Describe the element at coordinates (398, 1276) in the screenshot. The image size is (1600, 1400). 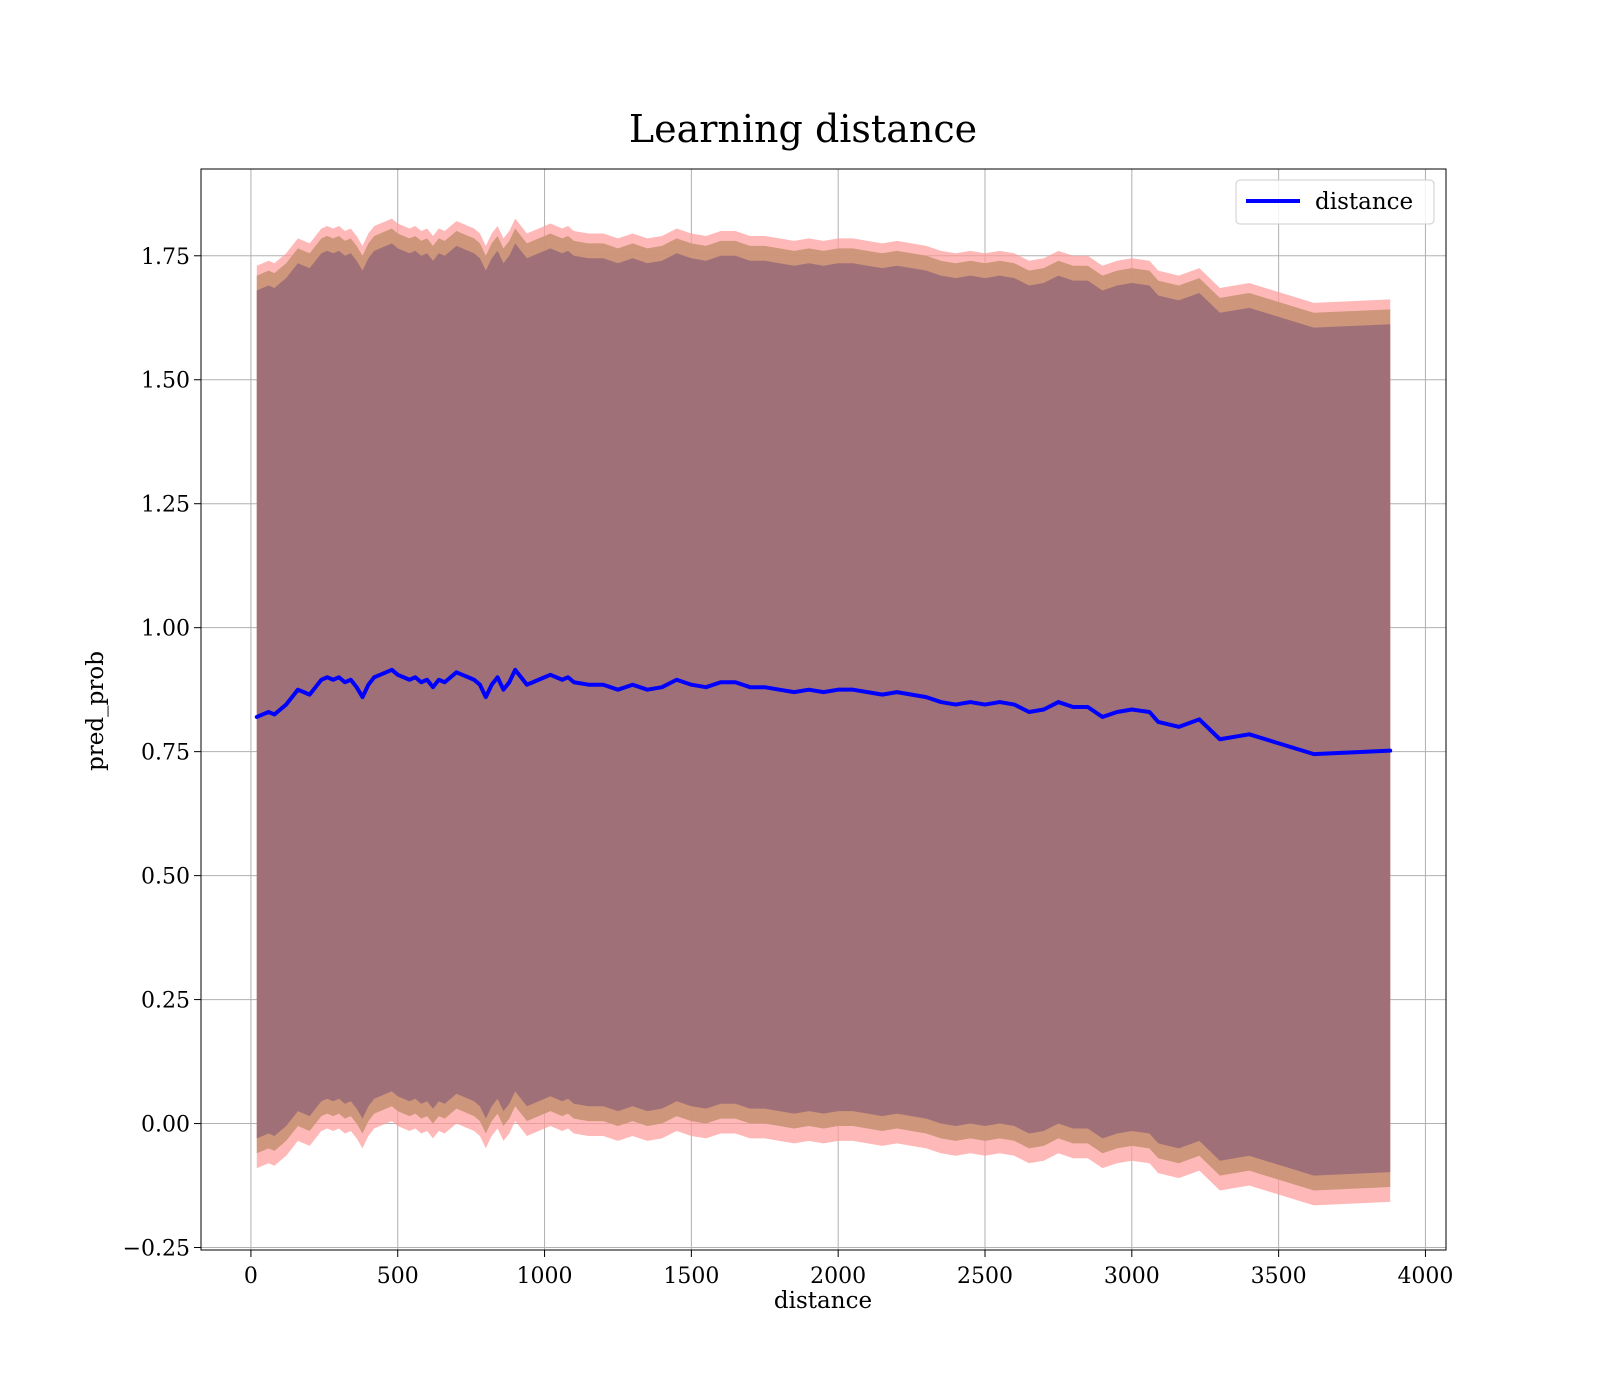
I see `x-tick-label: 500` at that location.